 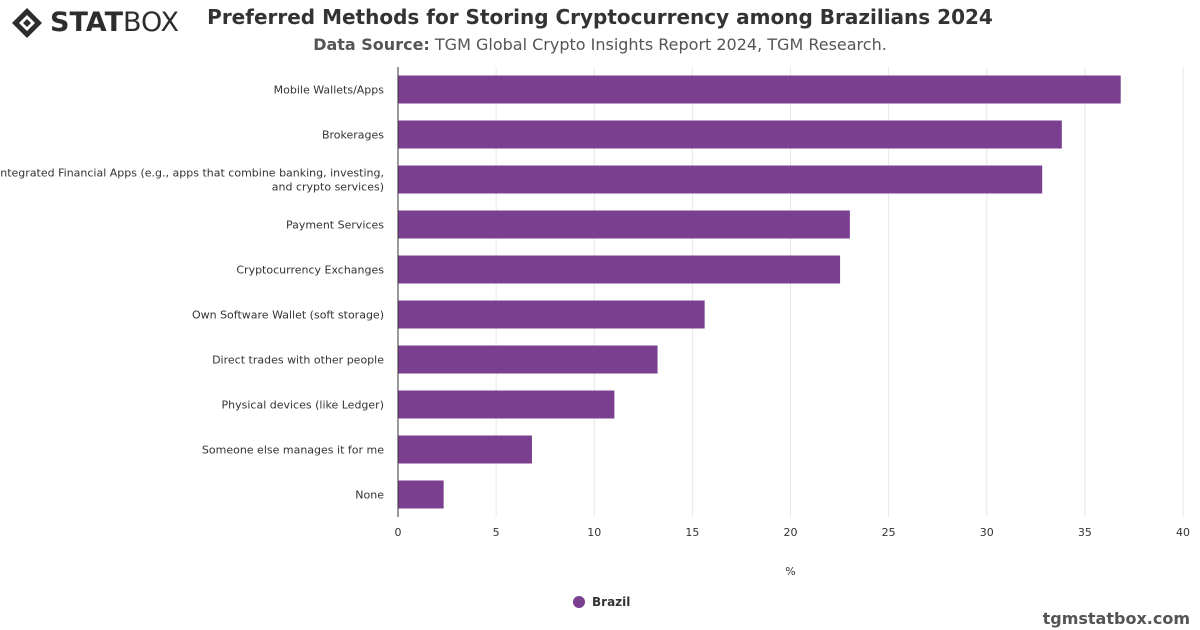 What do you see at coordinates (579, 602) in the screenshot?
I see `legend-marker-brazil` at bounding box center [579, 602].